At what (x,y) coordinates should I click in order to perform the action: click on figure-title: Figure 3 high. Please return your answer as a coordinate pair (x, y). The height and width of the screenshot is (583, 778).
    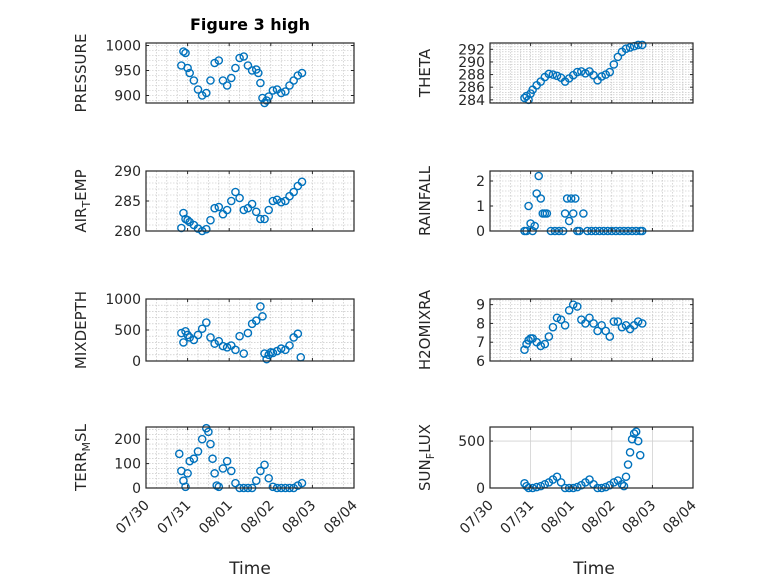
    Looking at the image, I should click on (250, 24).